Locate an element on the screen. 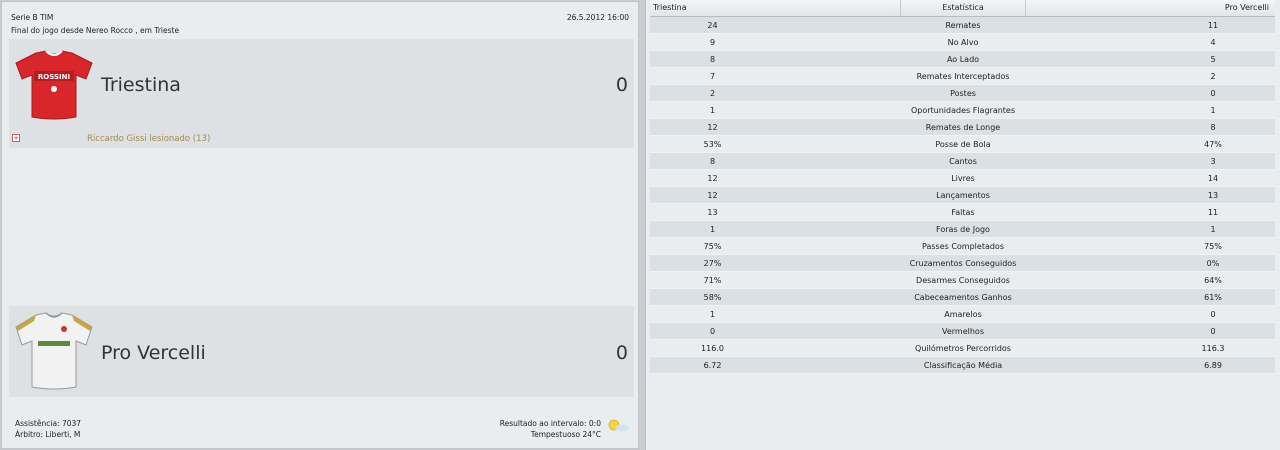 The height and width of the screenshot is (450, 1280). table-row: 8 Cantos 3 is located at coordinates (962, 161).